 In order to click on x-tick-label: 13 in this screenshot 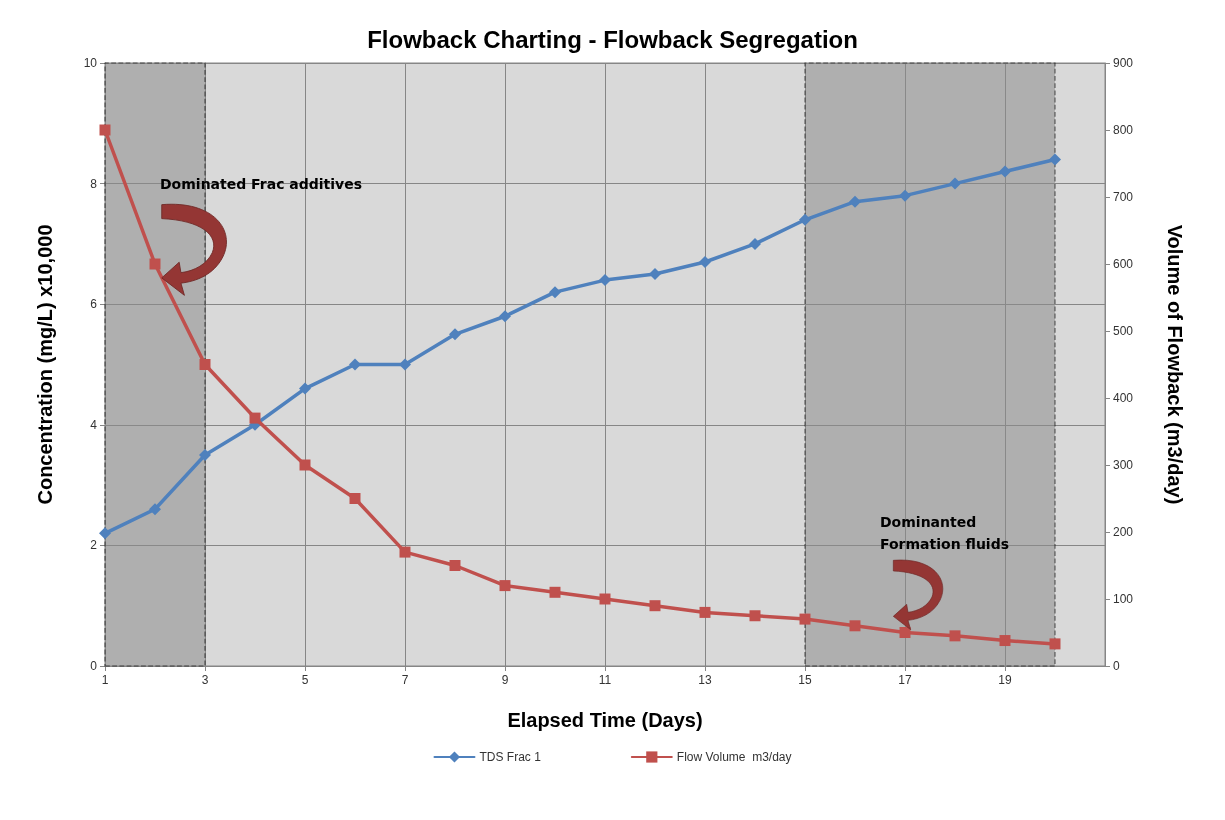, I will do `click(705, 680)`.